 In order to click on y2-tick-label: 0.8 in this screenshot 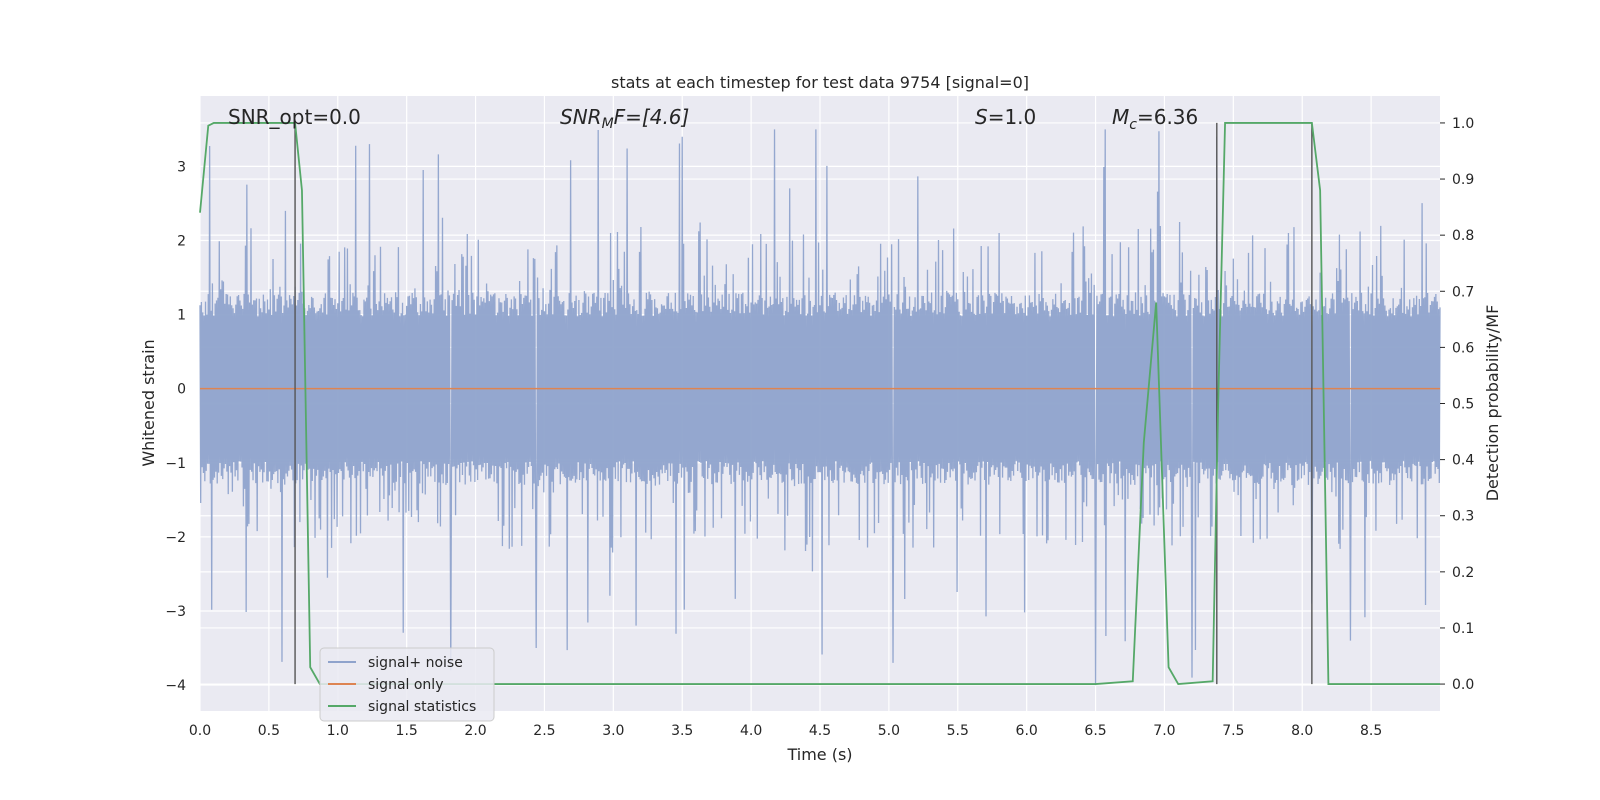, I will do `click(1463, 236)`.